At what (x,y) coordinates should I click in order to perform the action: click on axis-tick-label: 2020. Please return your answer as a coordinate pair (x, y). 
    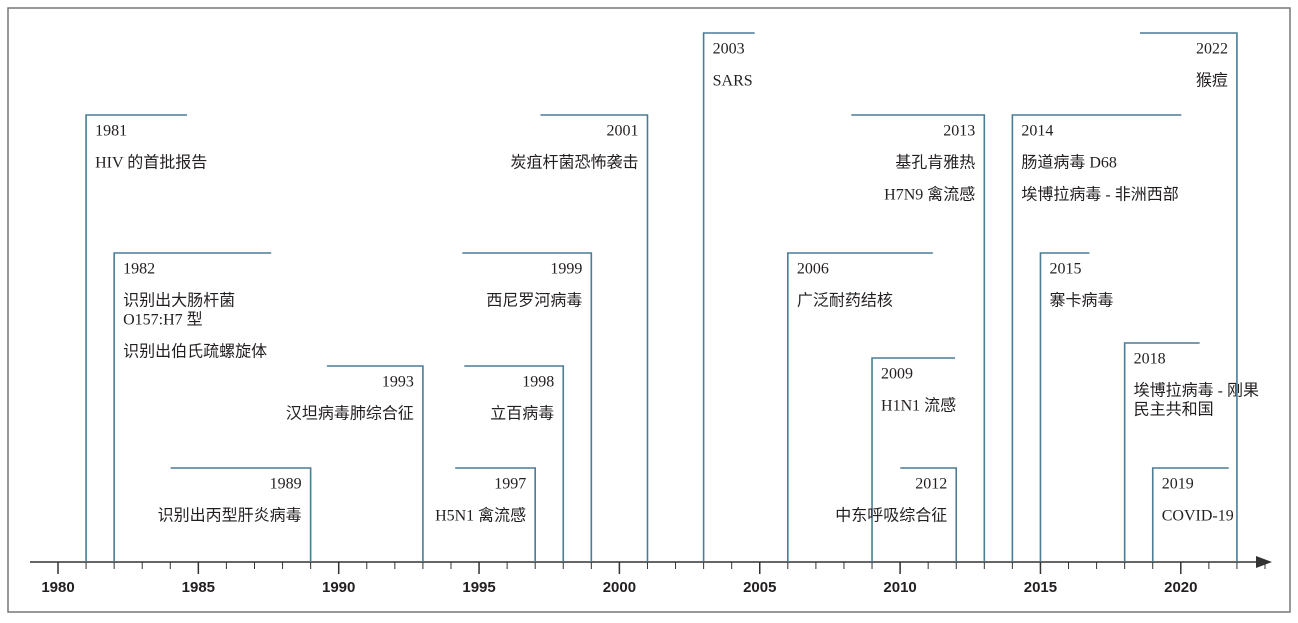
    Looking at the image, I should click on (1180, 587).